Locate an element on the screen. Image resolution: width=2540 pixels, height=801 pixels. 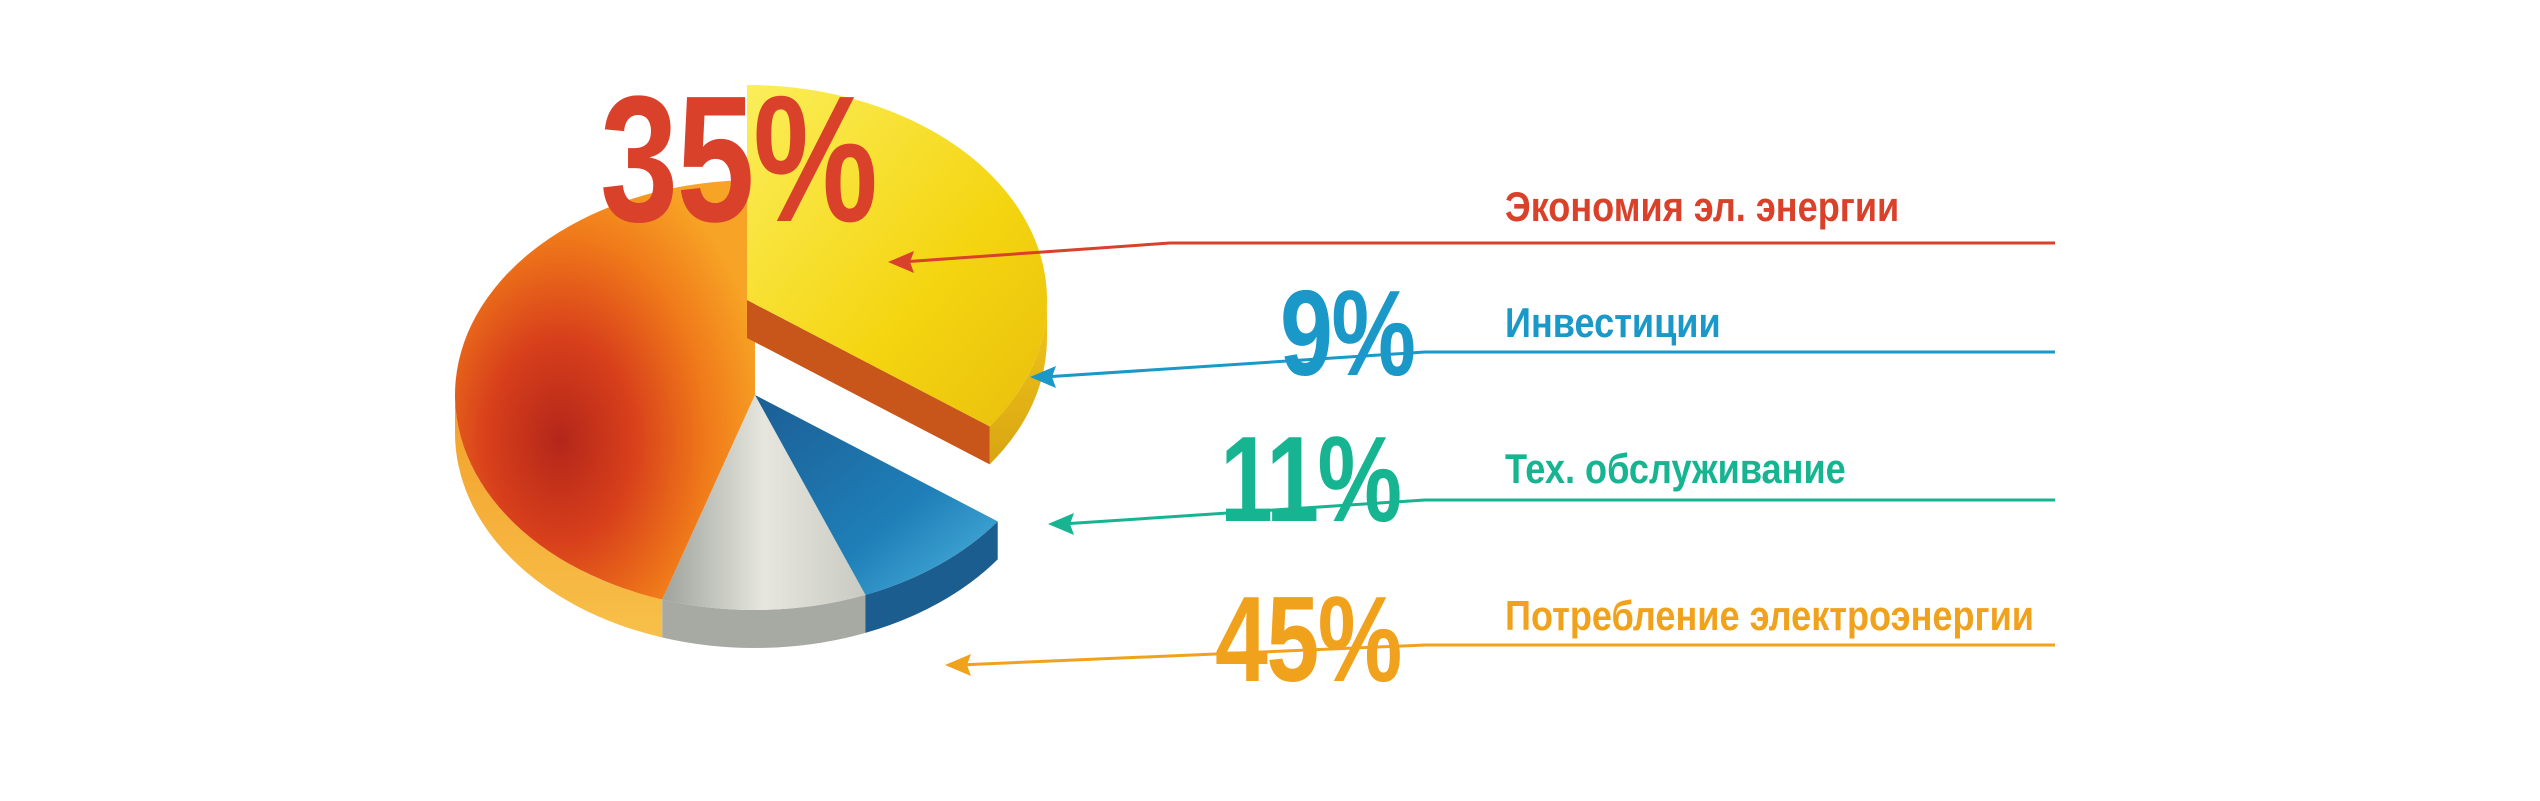
slice-legend-label: Потребление электроэнергии is located at coordinates (1770, 615).